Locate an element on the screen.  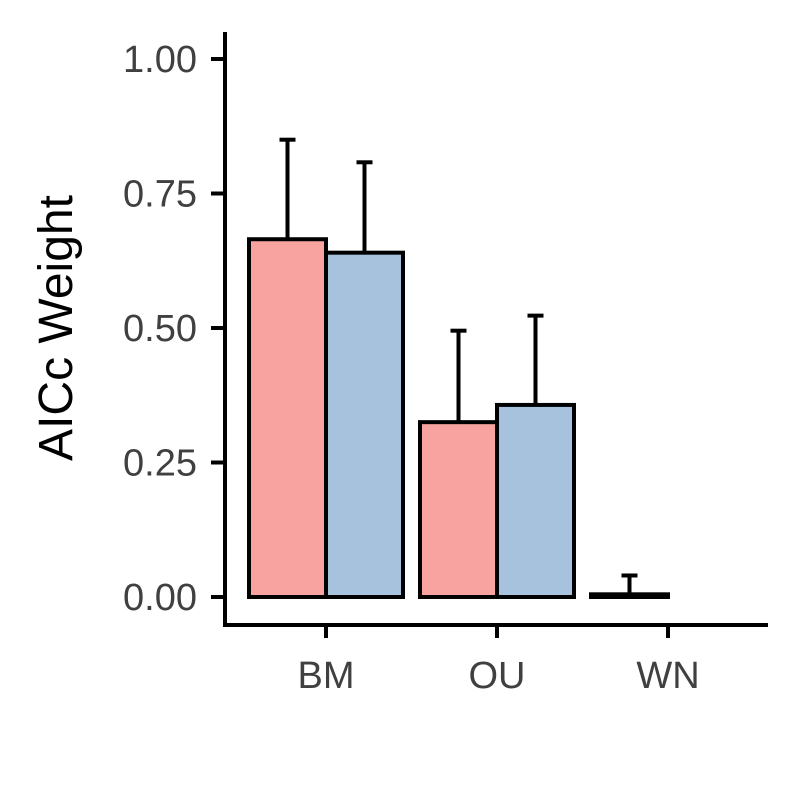
y-ticks-layer: 0.00 0.25 0.50 0.75 1.00 is located at coordinates (174, 329).